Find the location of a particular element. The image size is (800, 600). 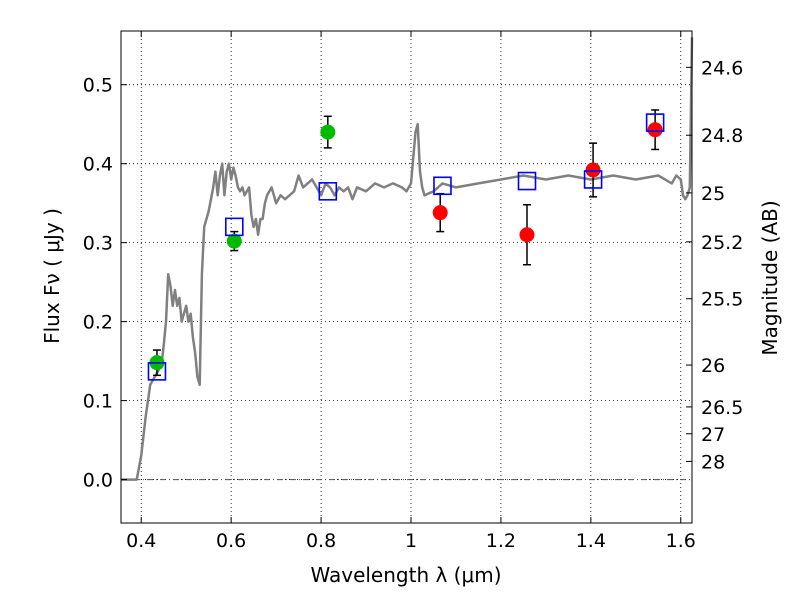

x-tick-label: 1.4 is located at coordinates (591, 541).